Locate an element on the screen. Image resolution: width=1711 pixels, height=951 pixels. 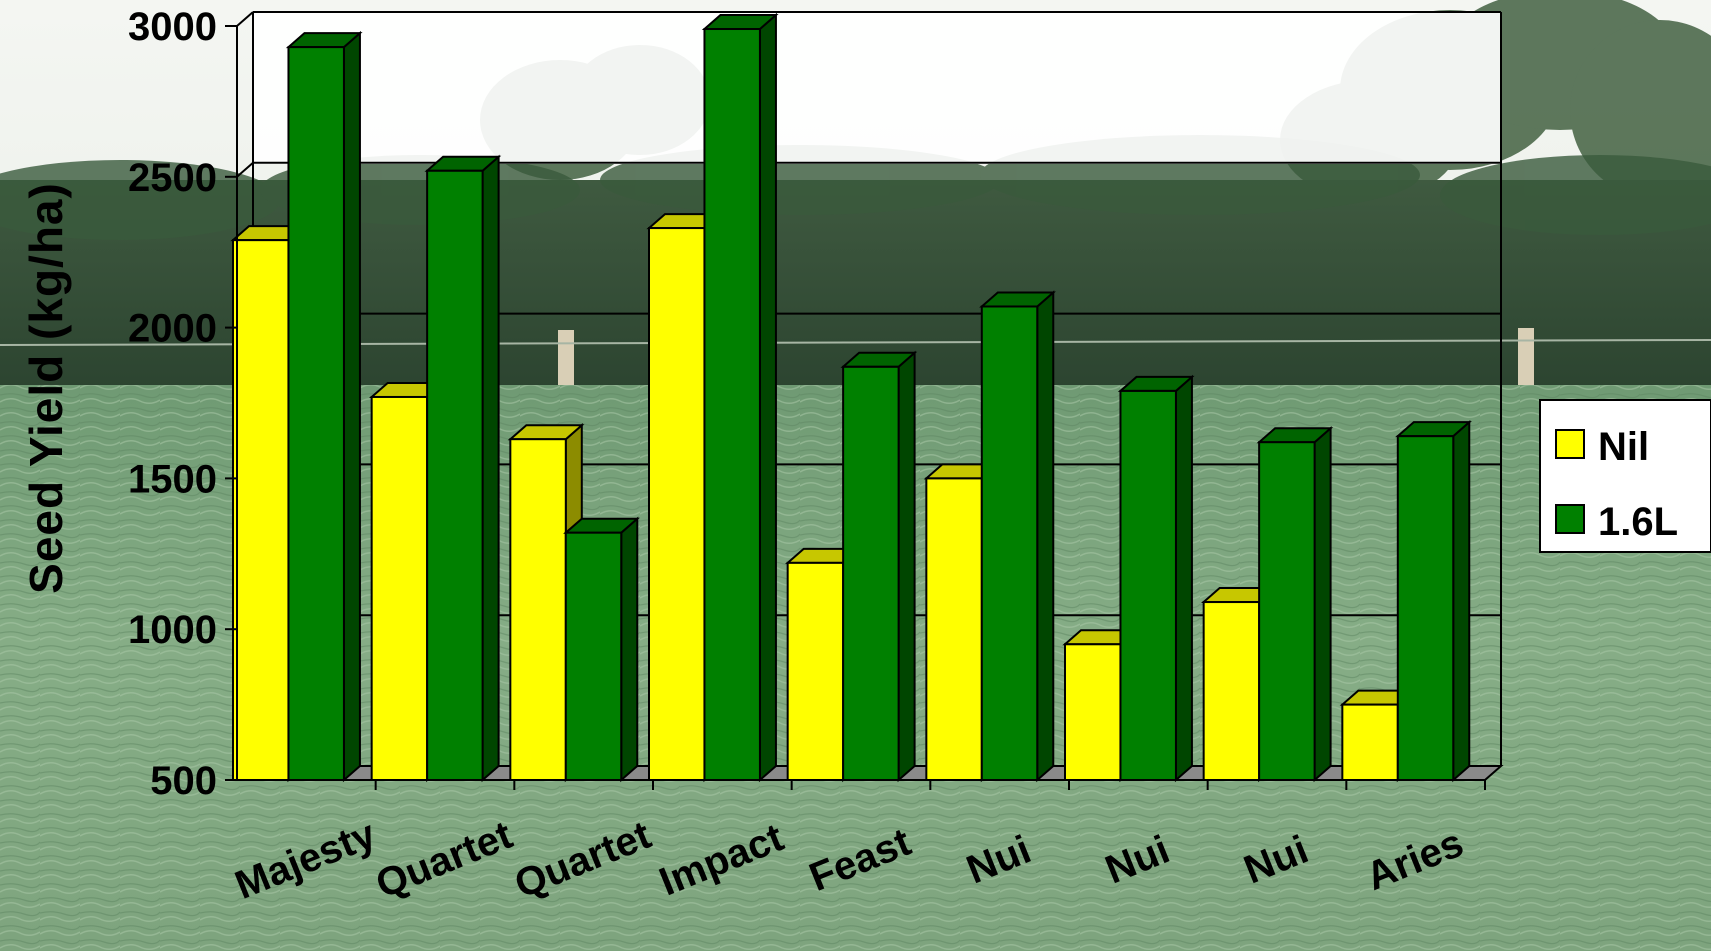
y-tick-label: 3000 is located at coordinates (172, 27).